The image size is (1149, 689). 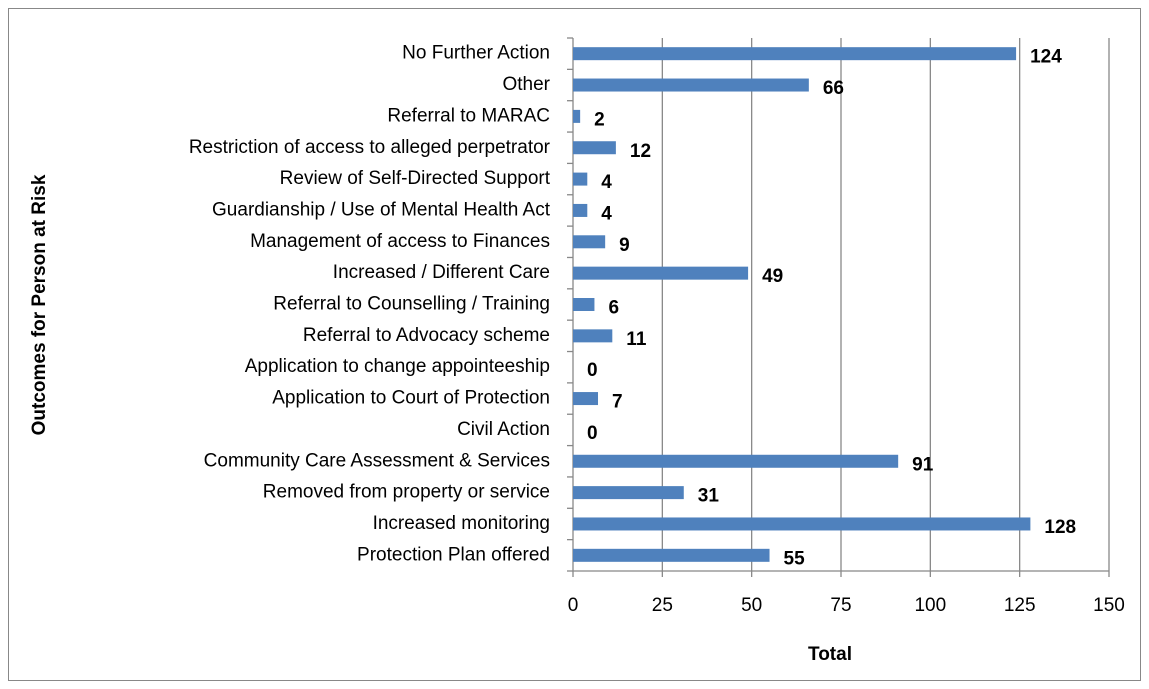 What do you see at coordinates (377, 460) in the screenshot?
I see `y-tick-label: Community Care Assessment & Services` at bounding box center [377, 460].